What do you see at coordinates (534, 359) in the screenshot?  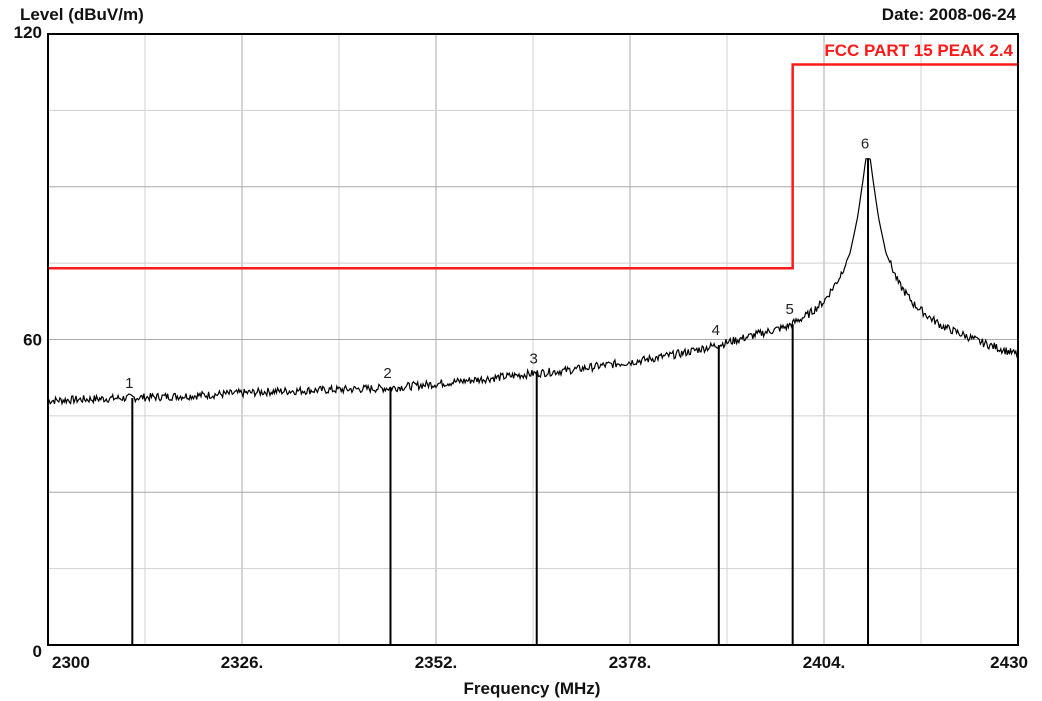 I see `marker-label-3: 3` at bounding box center [534, 359].